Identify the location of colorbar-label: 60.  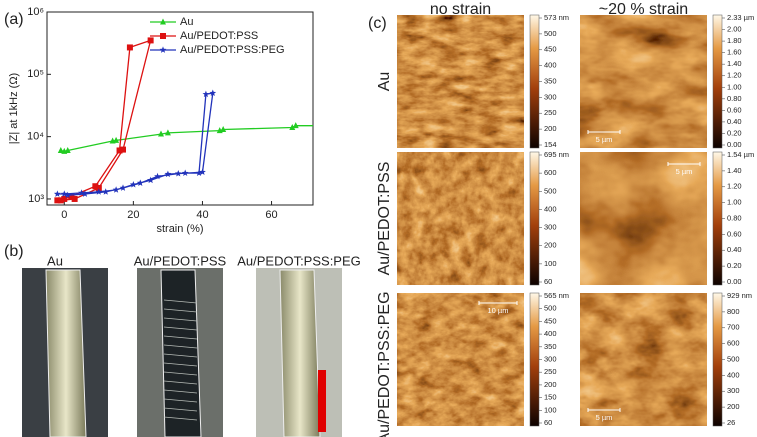
(548, 281).